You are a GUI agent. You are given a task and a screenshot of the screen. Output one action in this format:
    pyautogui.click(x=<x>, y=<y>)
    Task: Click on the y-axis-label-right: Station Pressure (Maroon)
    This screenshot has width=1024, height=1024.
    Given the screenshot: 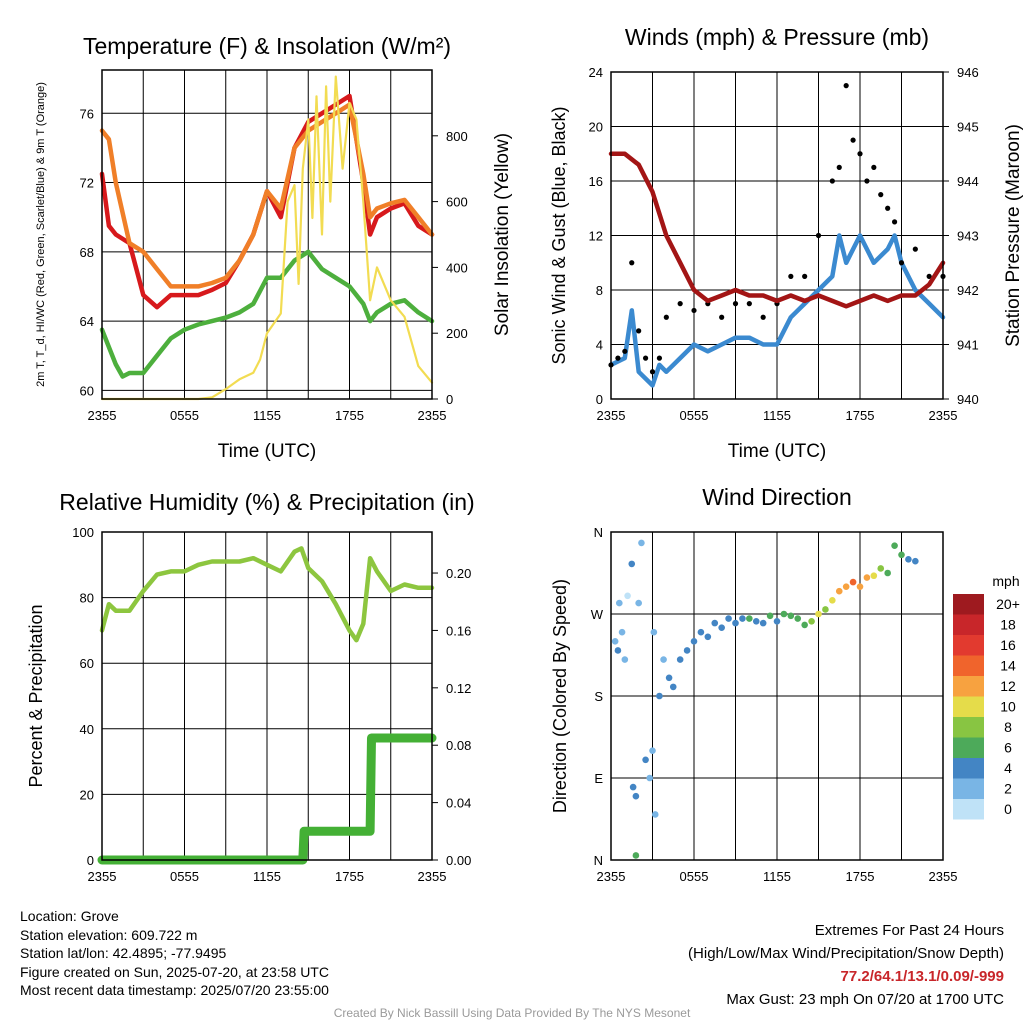 What is the action you would take?
    pyautogui.click(x=1013, y=235)
    